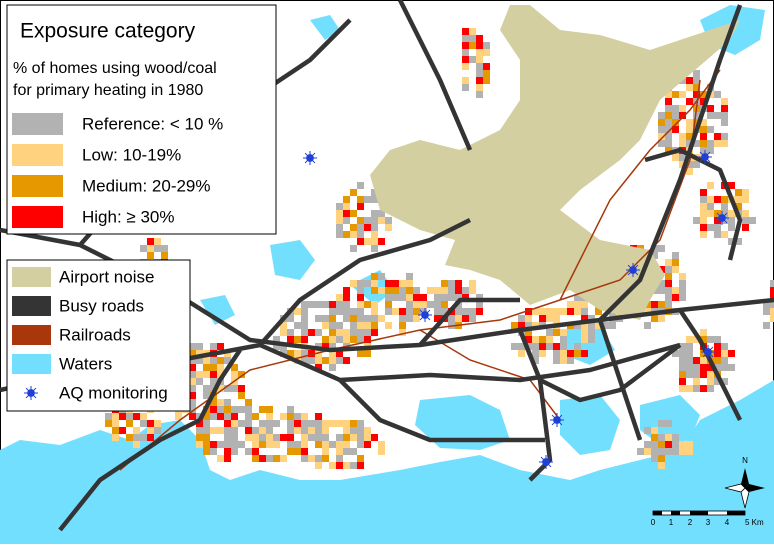 Image resolution: width=774 pixels, height=549 pixels. Describe the element at coordinates (152, 123) in the screenshot. I see `legend-label: Reference: < 10 %` at that location.